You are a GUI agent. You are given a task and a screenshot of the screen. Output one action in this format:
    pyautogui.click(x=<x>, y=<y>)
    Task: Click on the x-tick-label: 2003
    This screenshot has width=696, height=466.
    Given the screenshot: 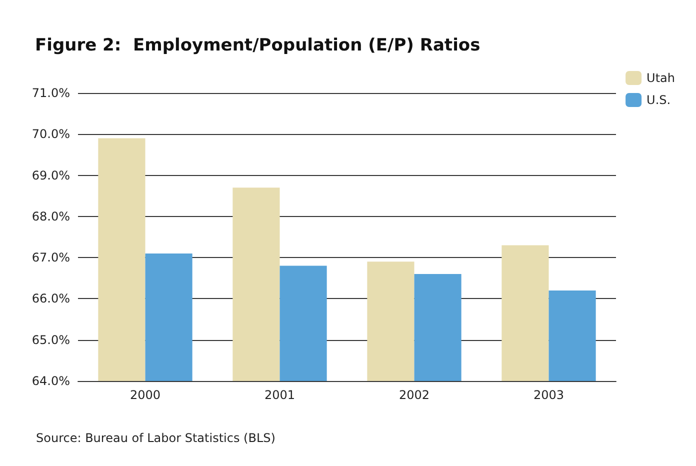 What is the action you would take?
    pyautogui.click(x=548, y=395)
    